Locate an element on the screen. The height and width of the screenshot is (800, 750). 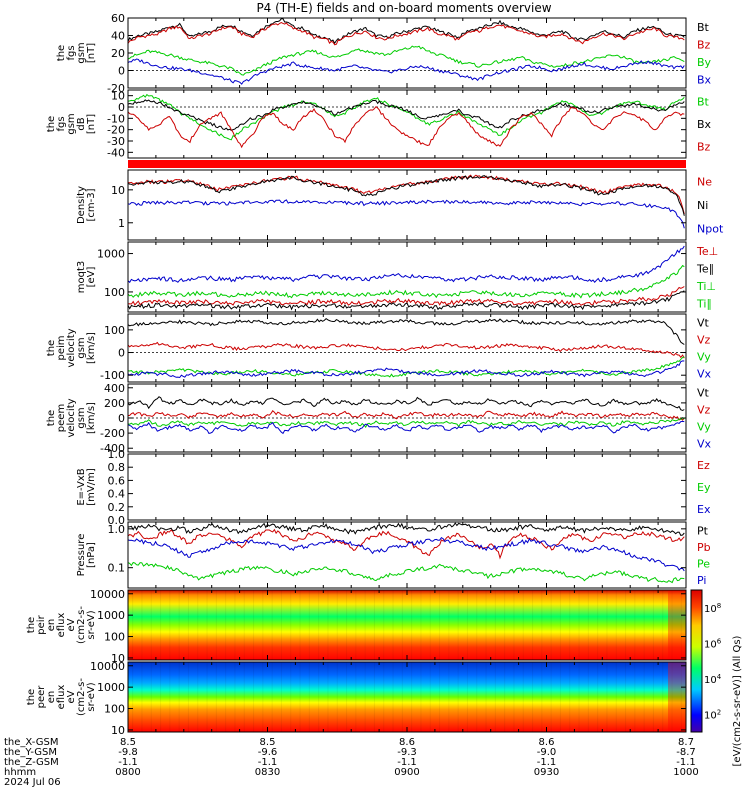
legend-Te: Te⊥ is located at coordinates (707, 251).